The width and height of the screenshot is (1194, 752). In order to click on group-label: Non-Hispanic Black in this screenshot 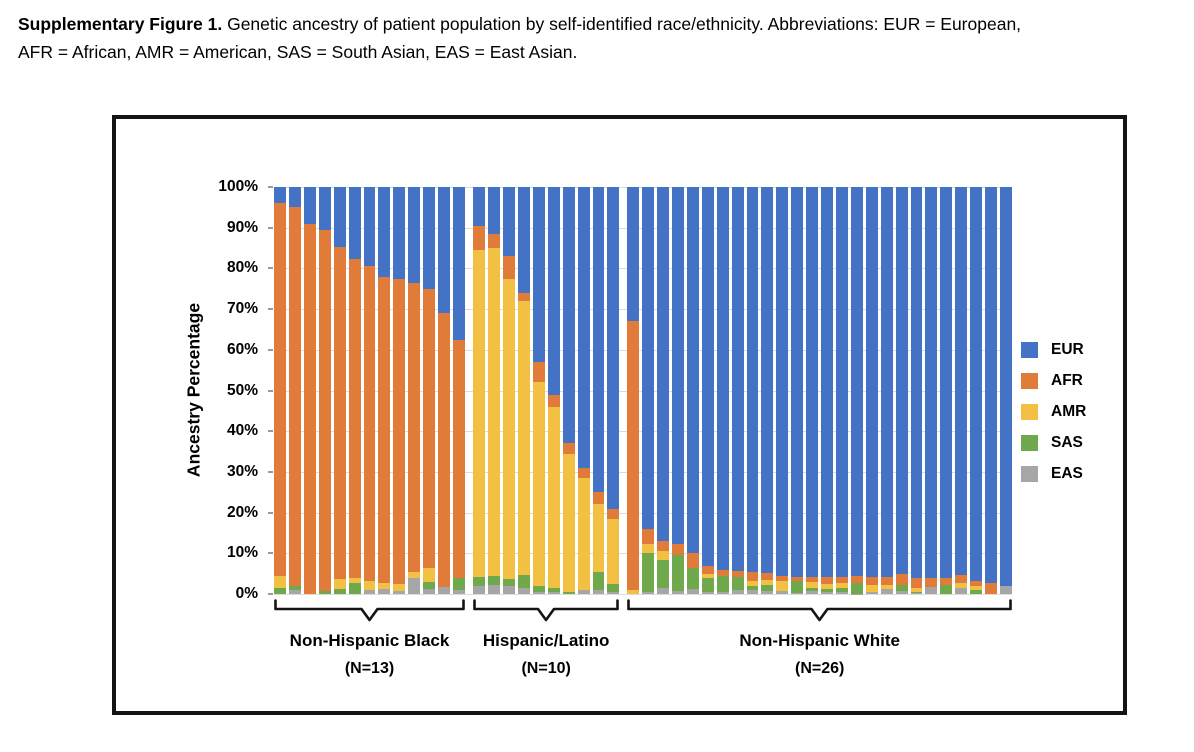, I will do `click(369, 640)`.